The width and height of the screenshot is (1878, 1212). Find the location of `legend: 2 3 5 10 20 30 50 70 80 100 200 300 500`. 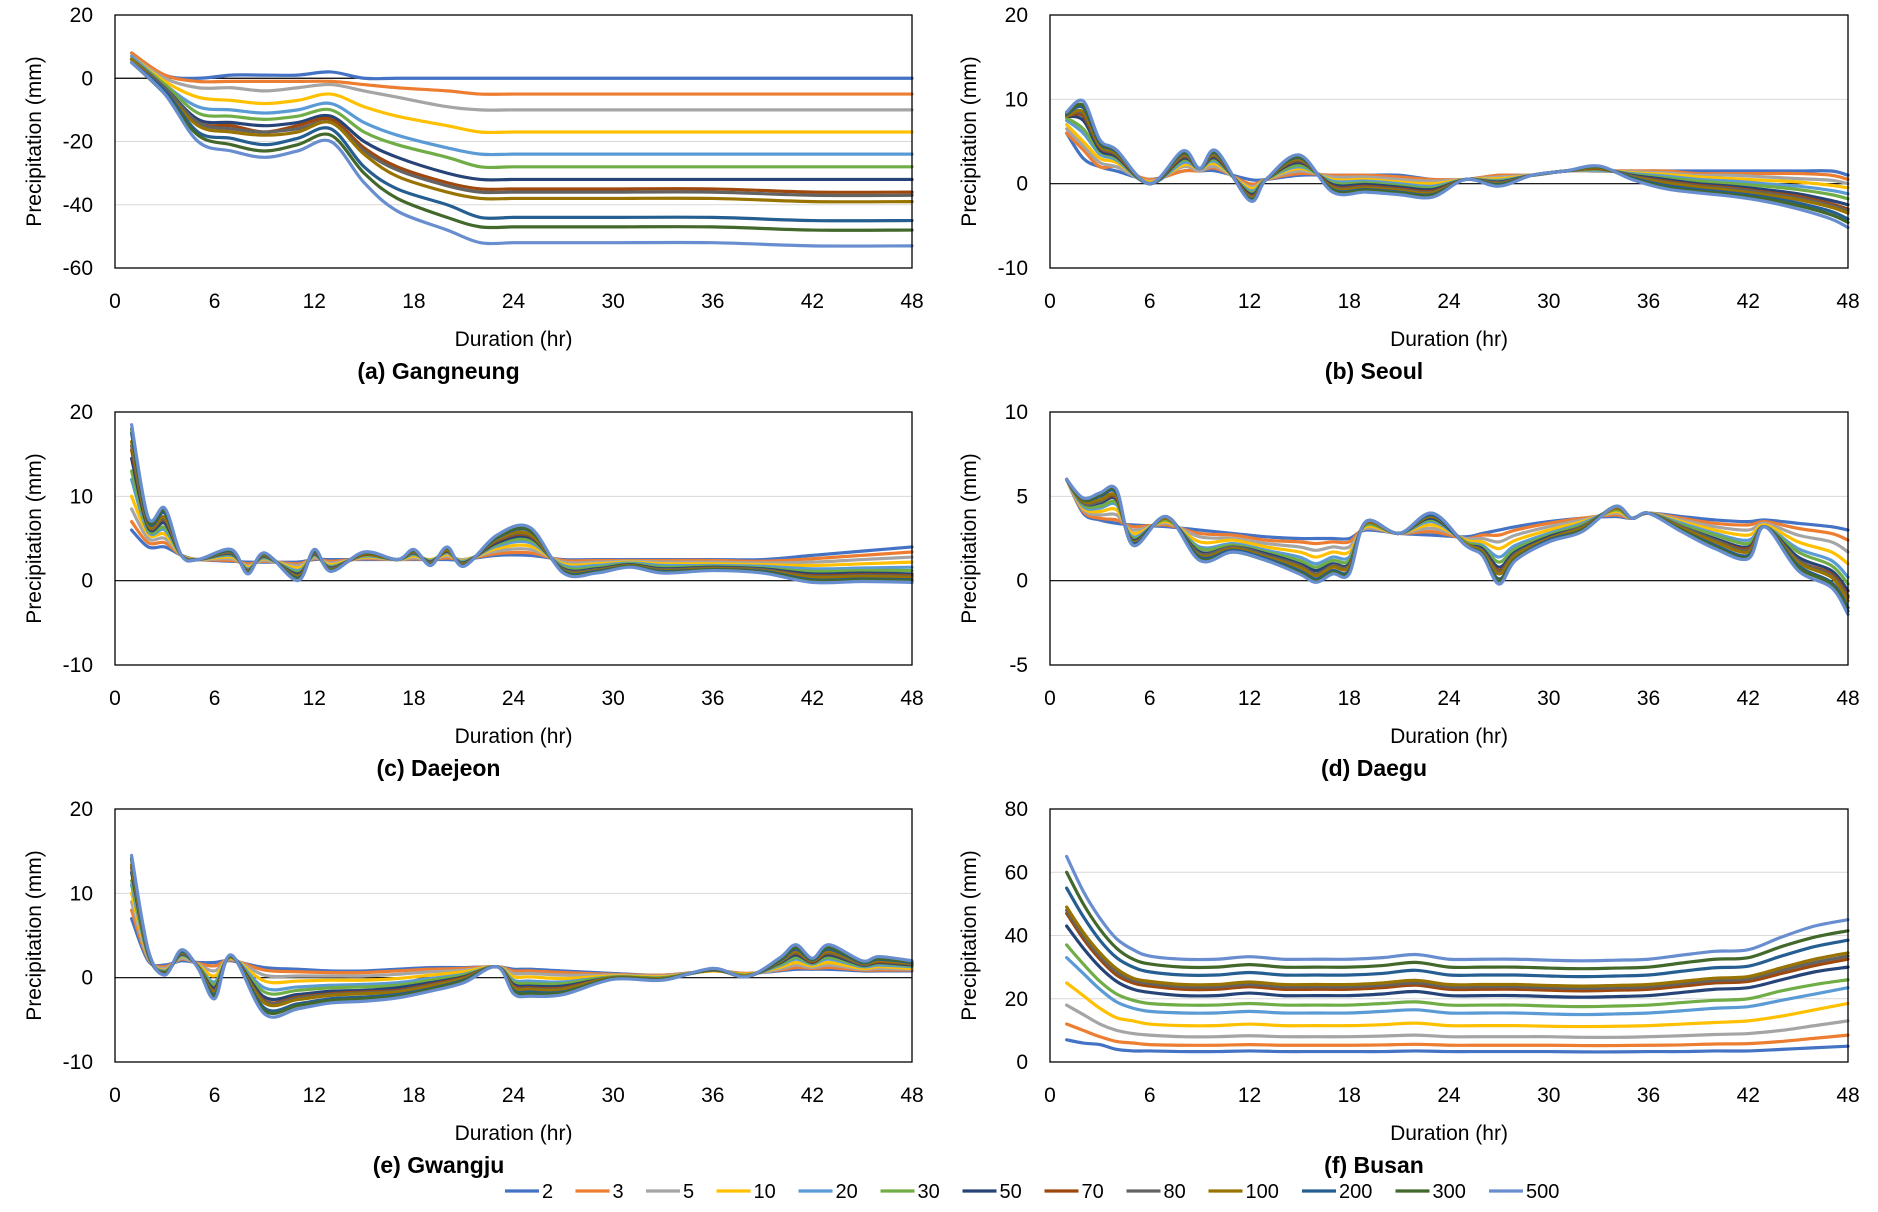

legend: 2 3 5 10 20 30 50 70 80 100 200 300 500 is located at coordinates (1032, 1192).